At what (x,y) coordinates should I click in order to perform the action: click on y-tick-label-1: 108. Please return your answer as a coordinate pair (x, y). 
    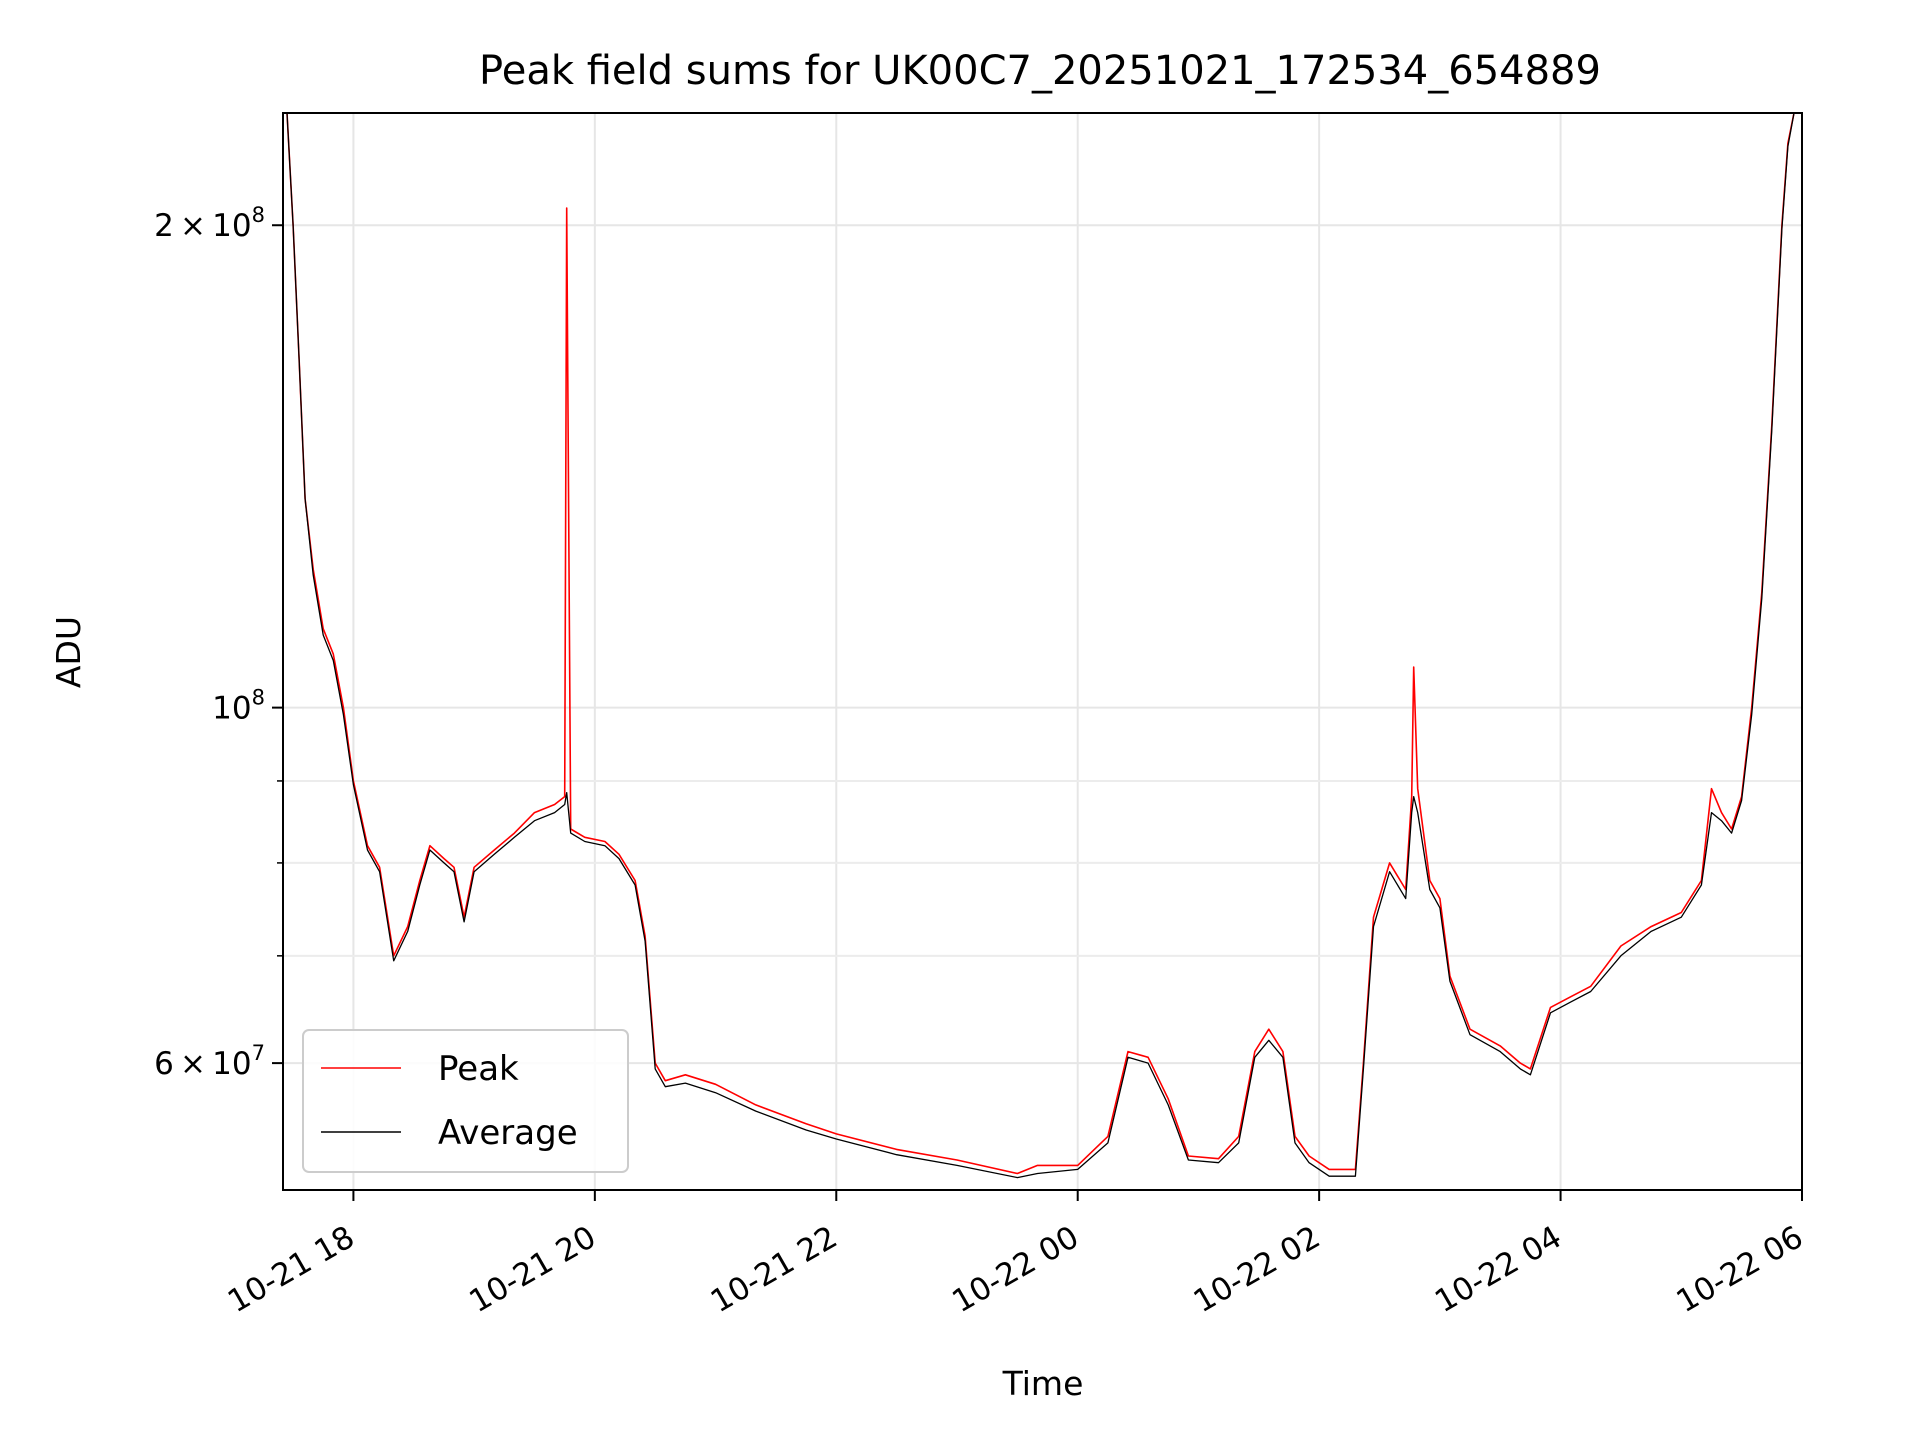
    Looking at the image, I should click on (238, 706).